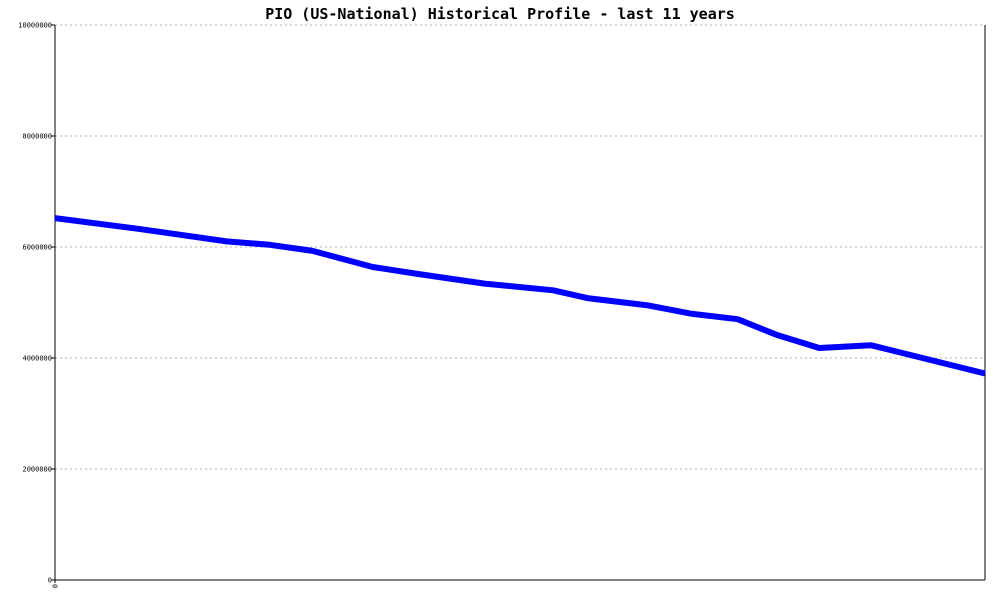 This screenshot has width=1000, height=605. Describe the element at coordinates (35, 26) in the screenshot. I see `y-tick-label: 10000000` at that location.